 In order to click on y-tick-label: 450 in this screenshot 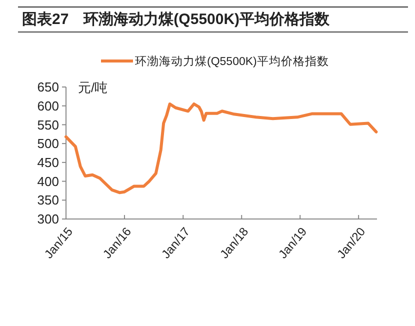, I will do `click(48, 162)`.